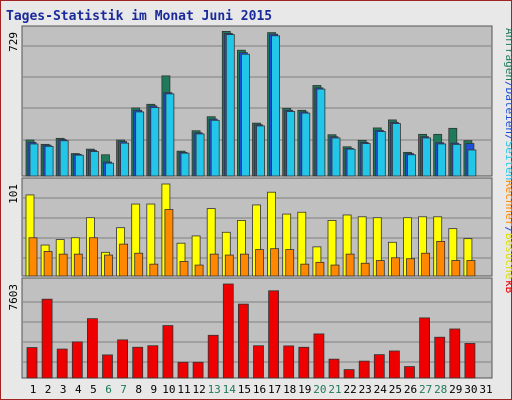 This screenshot has height=400, width=512. Describe the element at coordinates (289, 389) in the screenshot. I see `x-tick-label: 18` at that location.